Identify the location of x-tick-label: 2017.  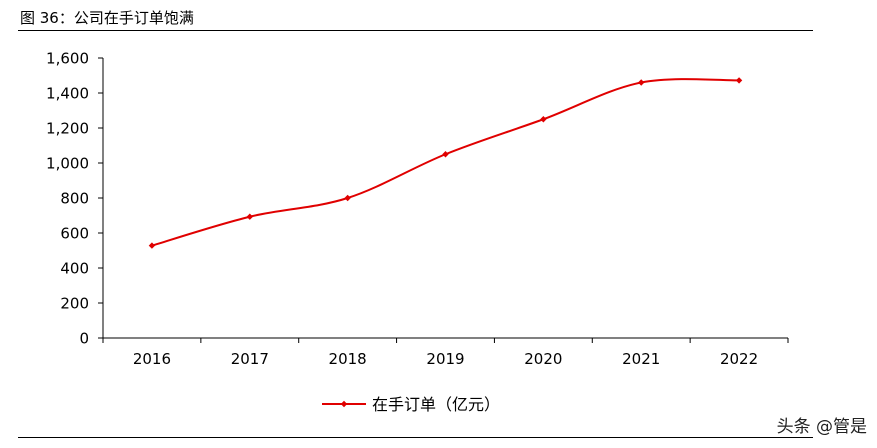
(250, 359).